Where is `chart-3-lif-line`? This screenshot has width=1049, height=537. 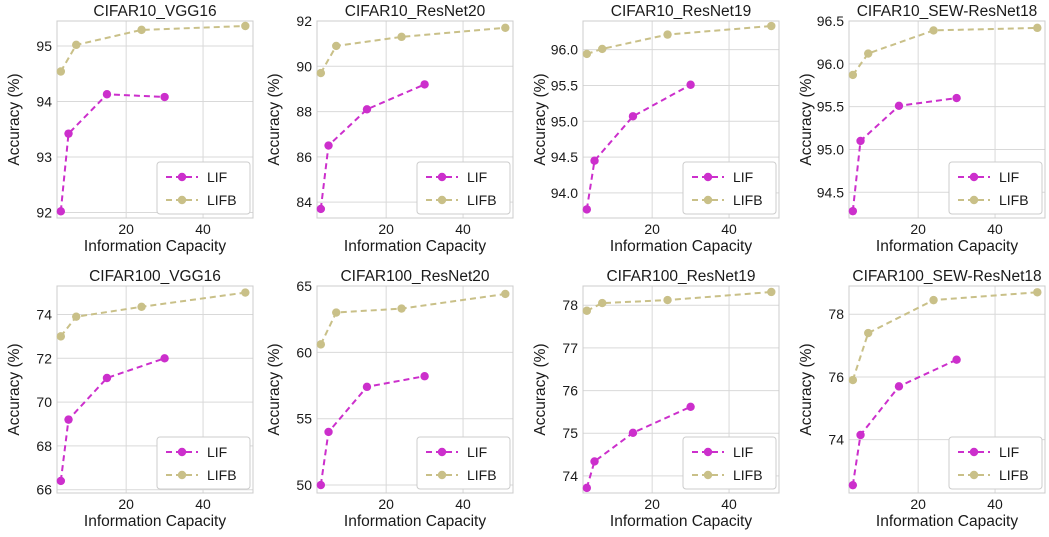 chart-3-lif-line is located at coordinates (904, 154).